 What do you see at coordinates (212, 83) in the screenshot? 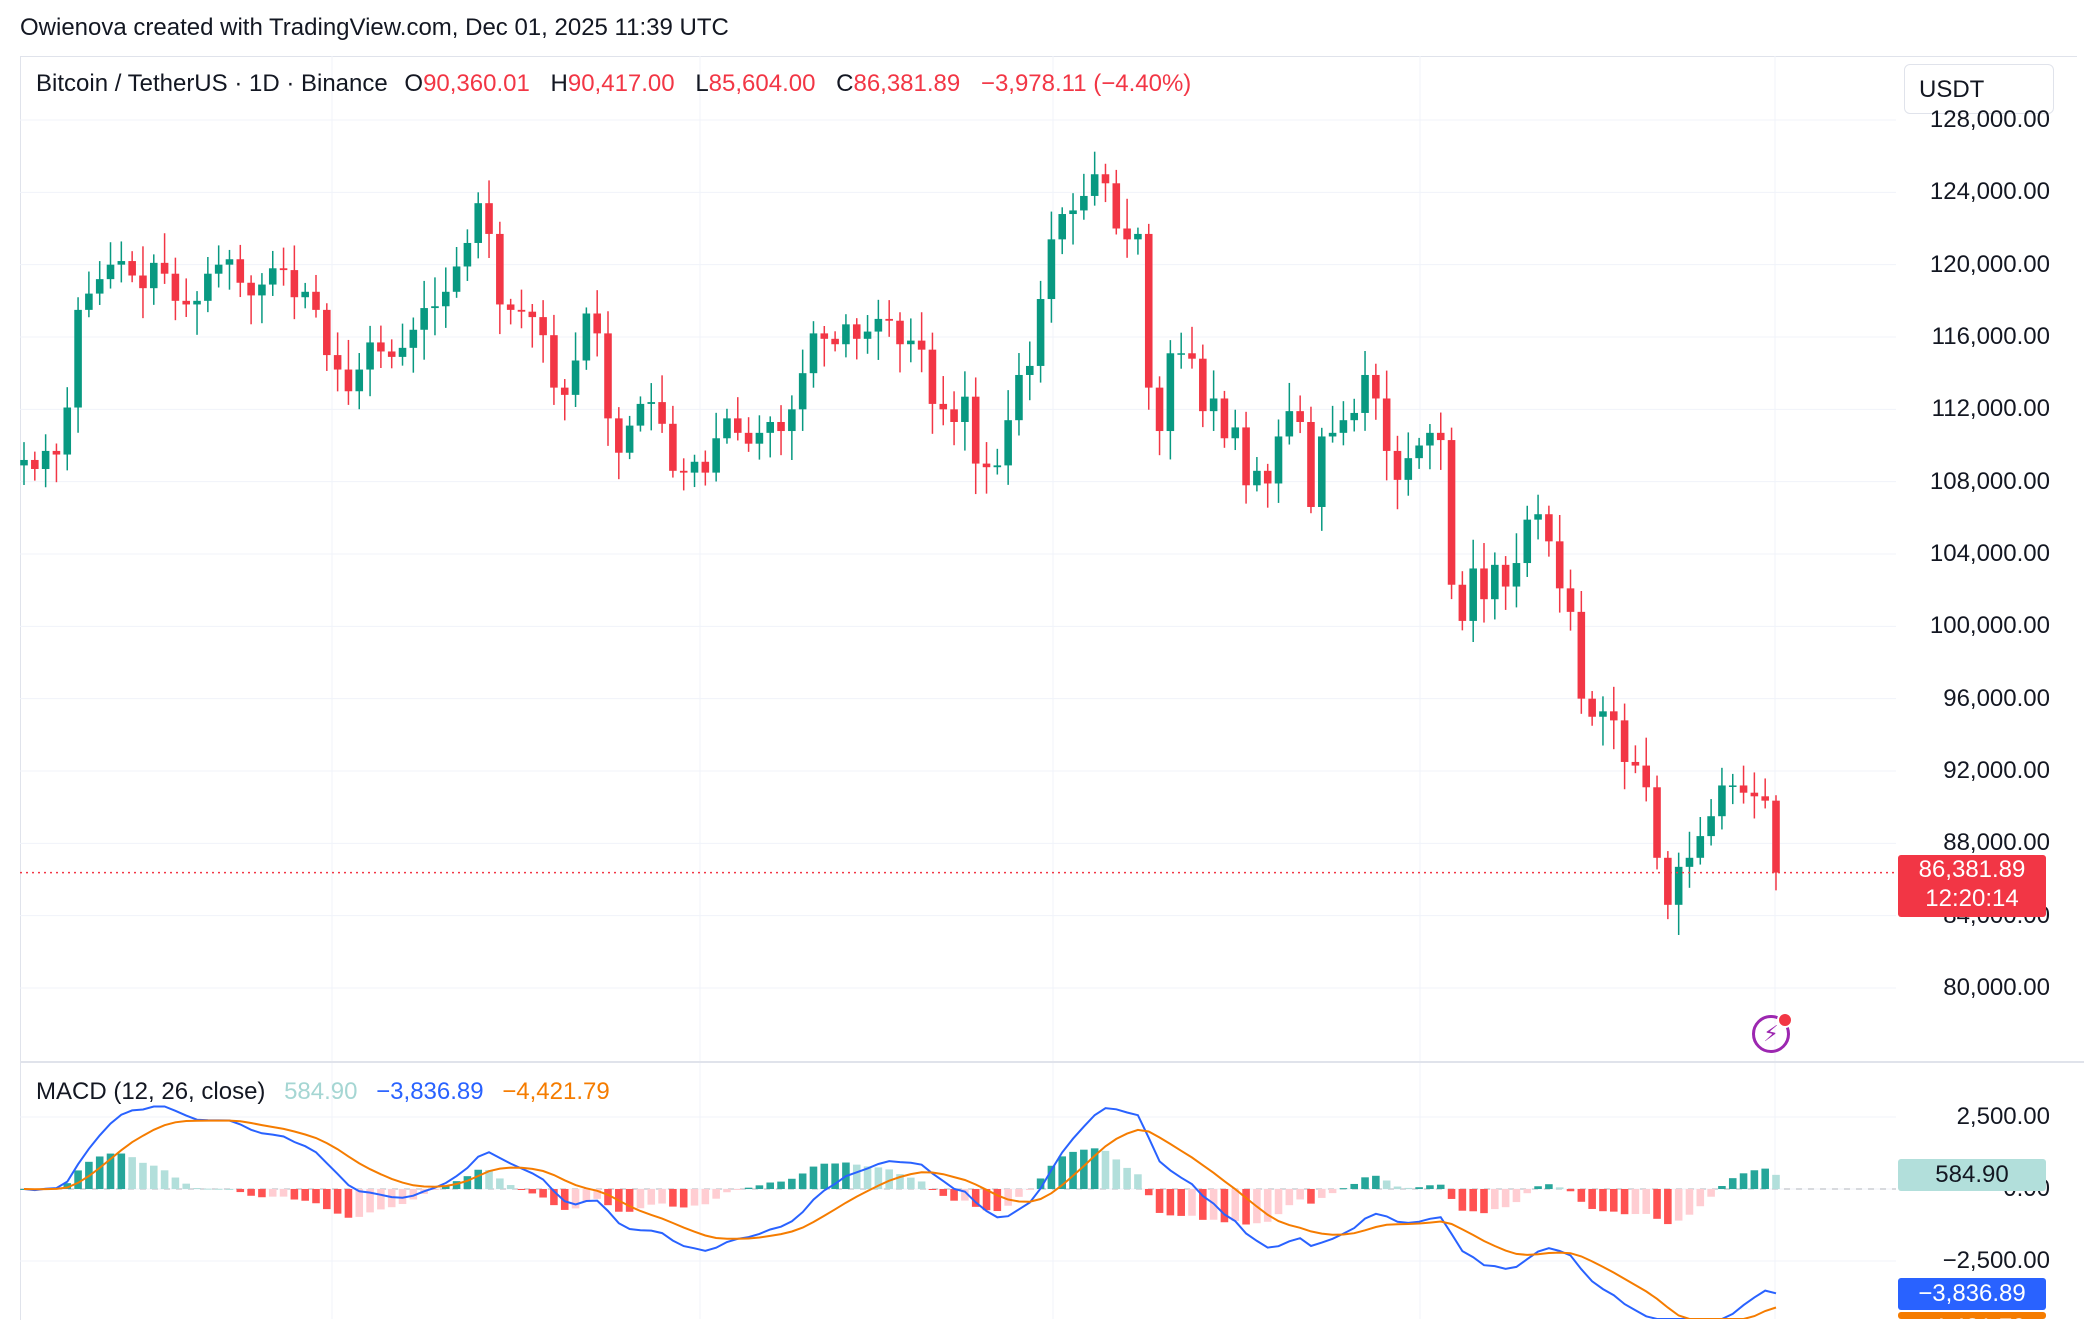
I see `symbol-title: Bitcoin / TetherUS · 1D · Binance` at bounding box center [212, 83].